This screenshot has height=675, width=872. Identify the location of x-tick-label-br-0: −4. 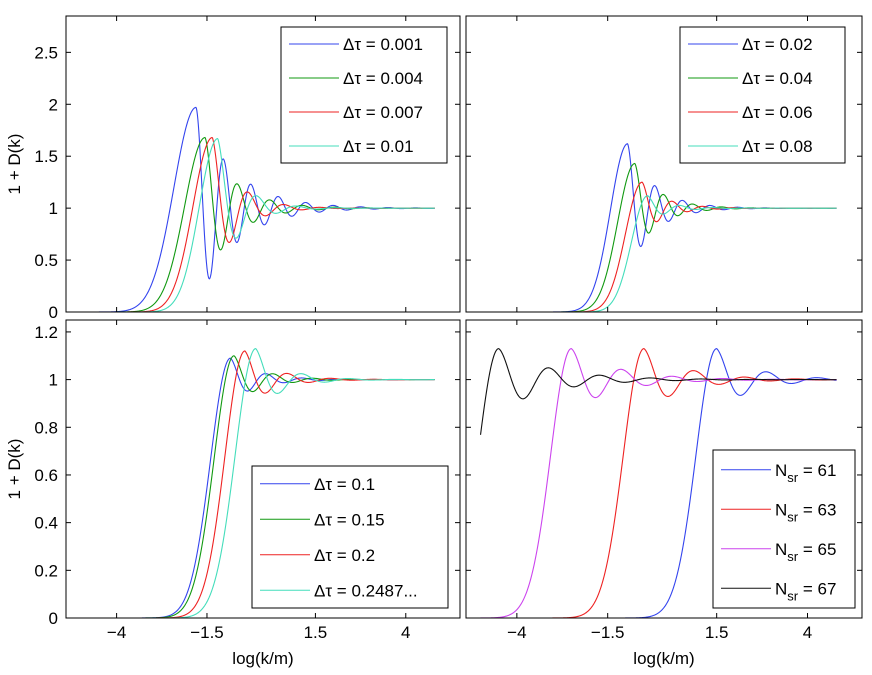
(516, 632).